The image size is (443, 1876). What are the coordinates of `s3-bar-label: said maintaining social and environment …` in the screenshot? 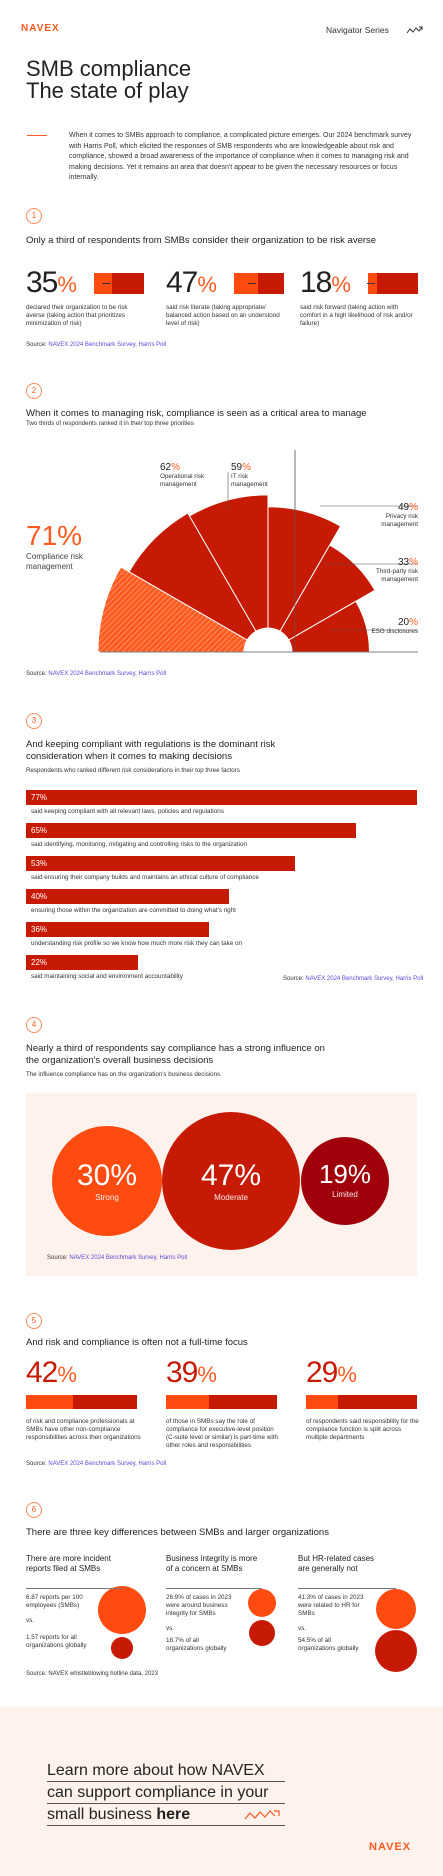 It's located at (107, 976).